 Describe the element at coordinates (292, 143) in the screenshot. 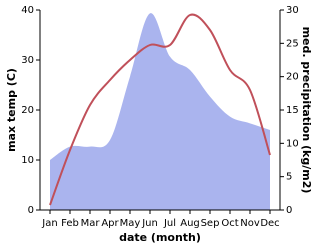

I see `y2-tick-label: 10` at that location.